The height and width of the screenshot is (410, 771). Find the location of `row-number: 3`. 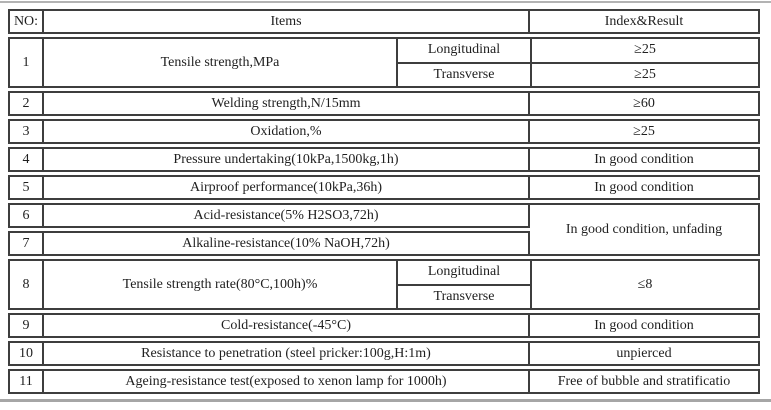

row-number: 3 is located at coordinates (27, 131).